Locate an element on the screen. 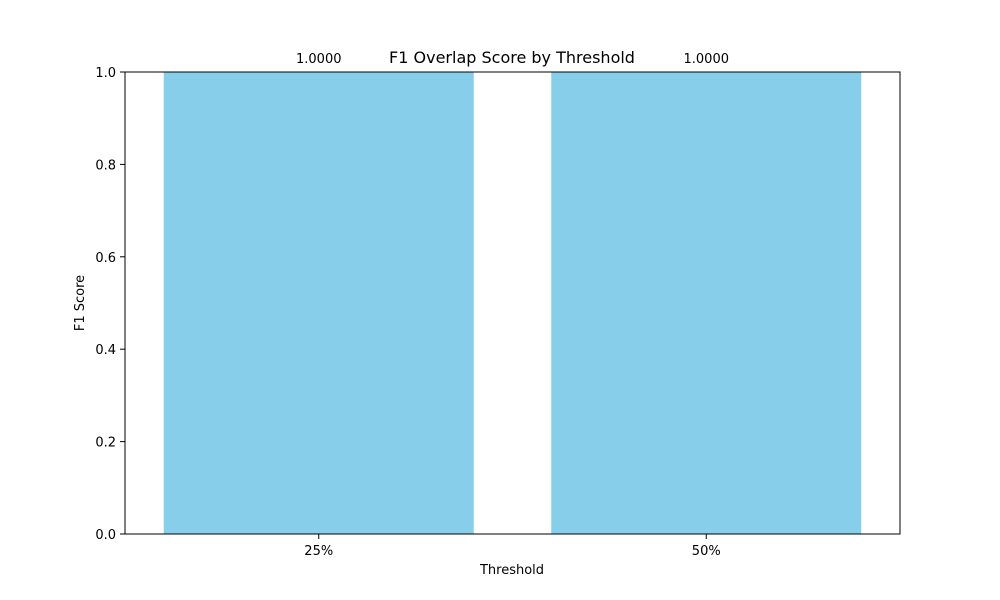  y-tick-label: 0.0 is located at coordinates (105, 535).